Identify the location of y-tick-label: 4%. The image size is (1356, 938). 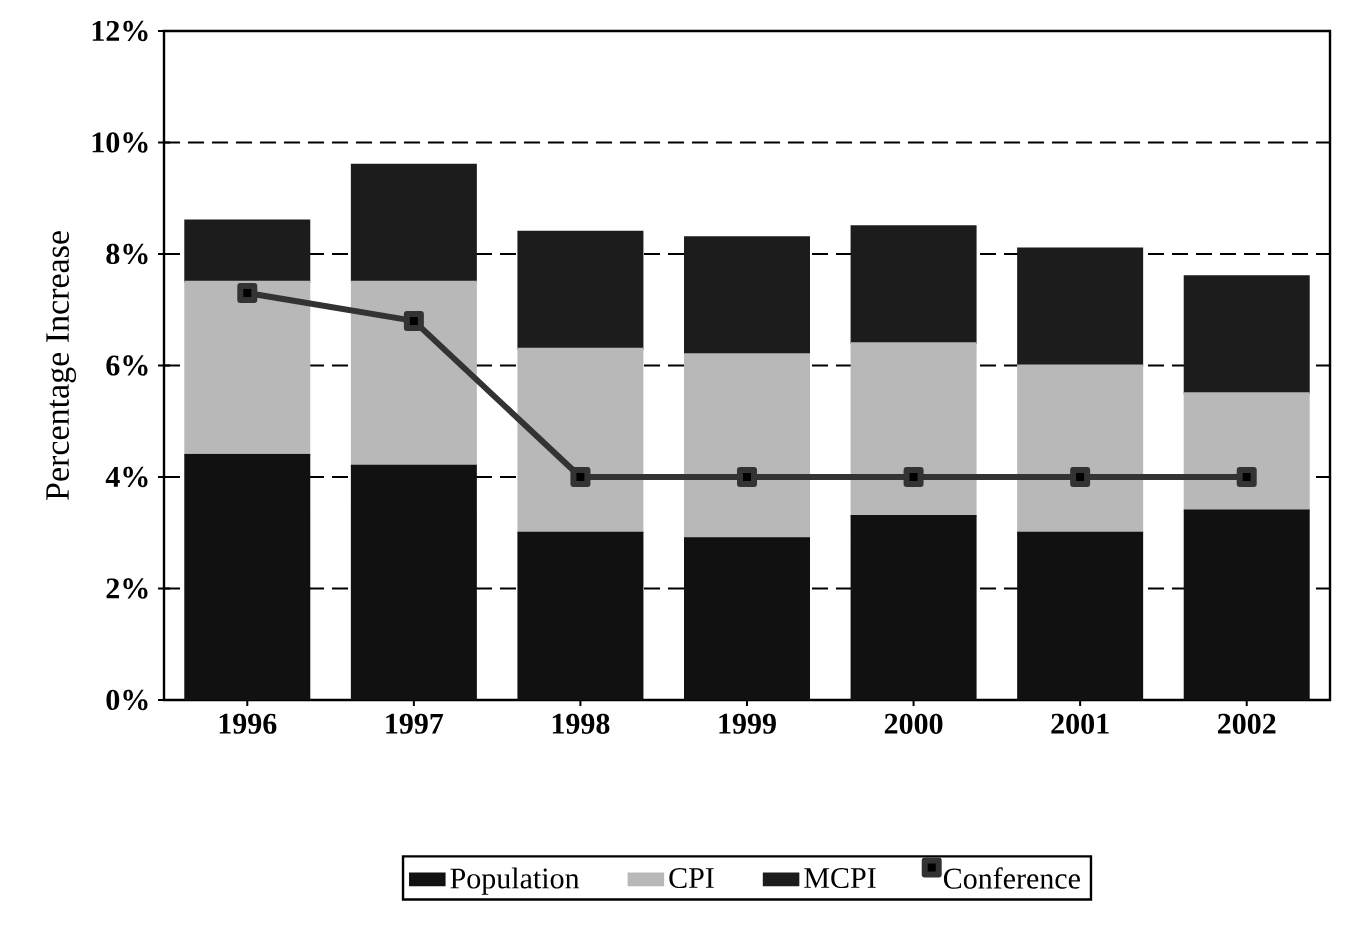
(126, 477).